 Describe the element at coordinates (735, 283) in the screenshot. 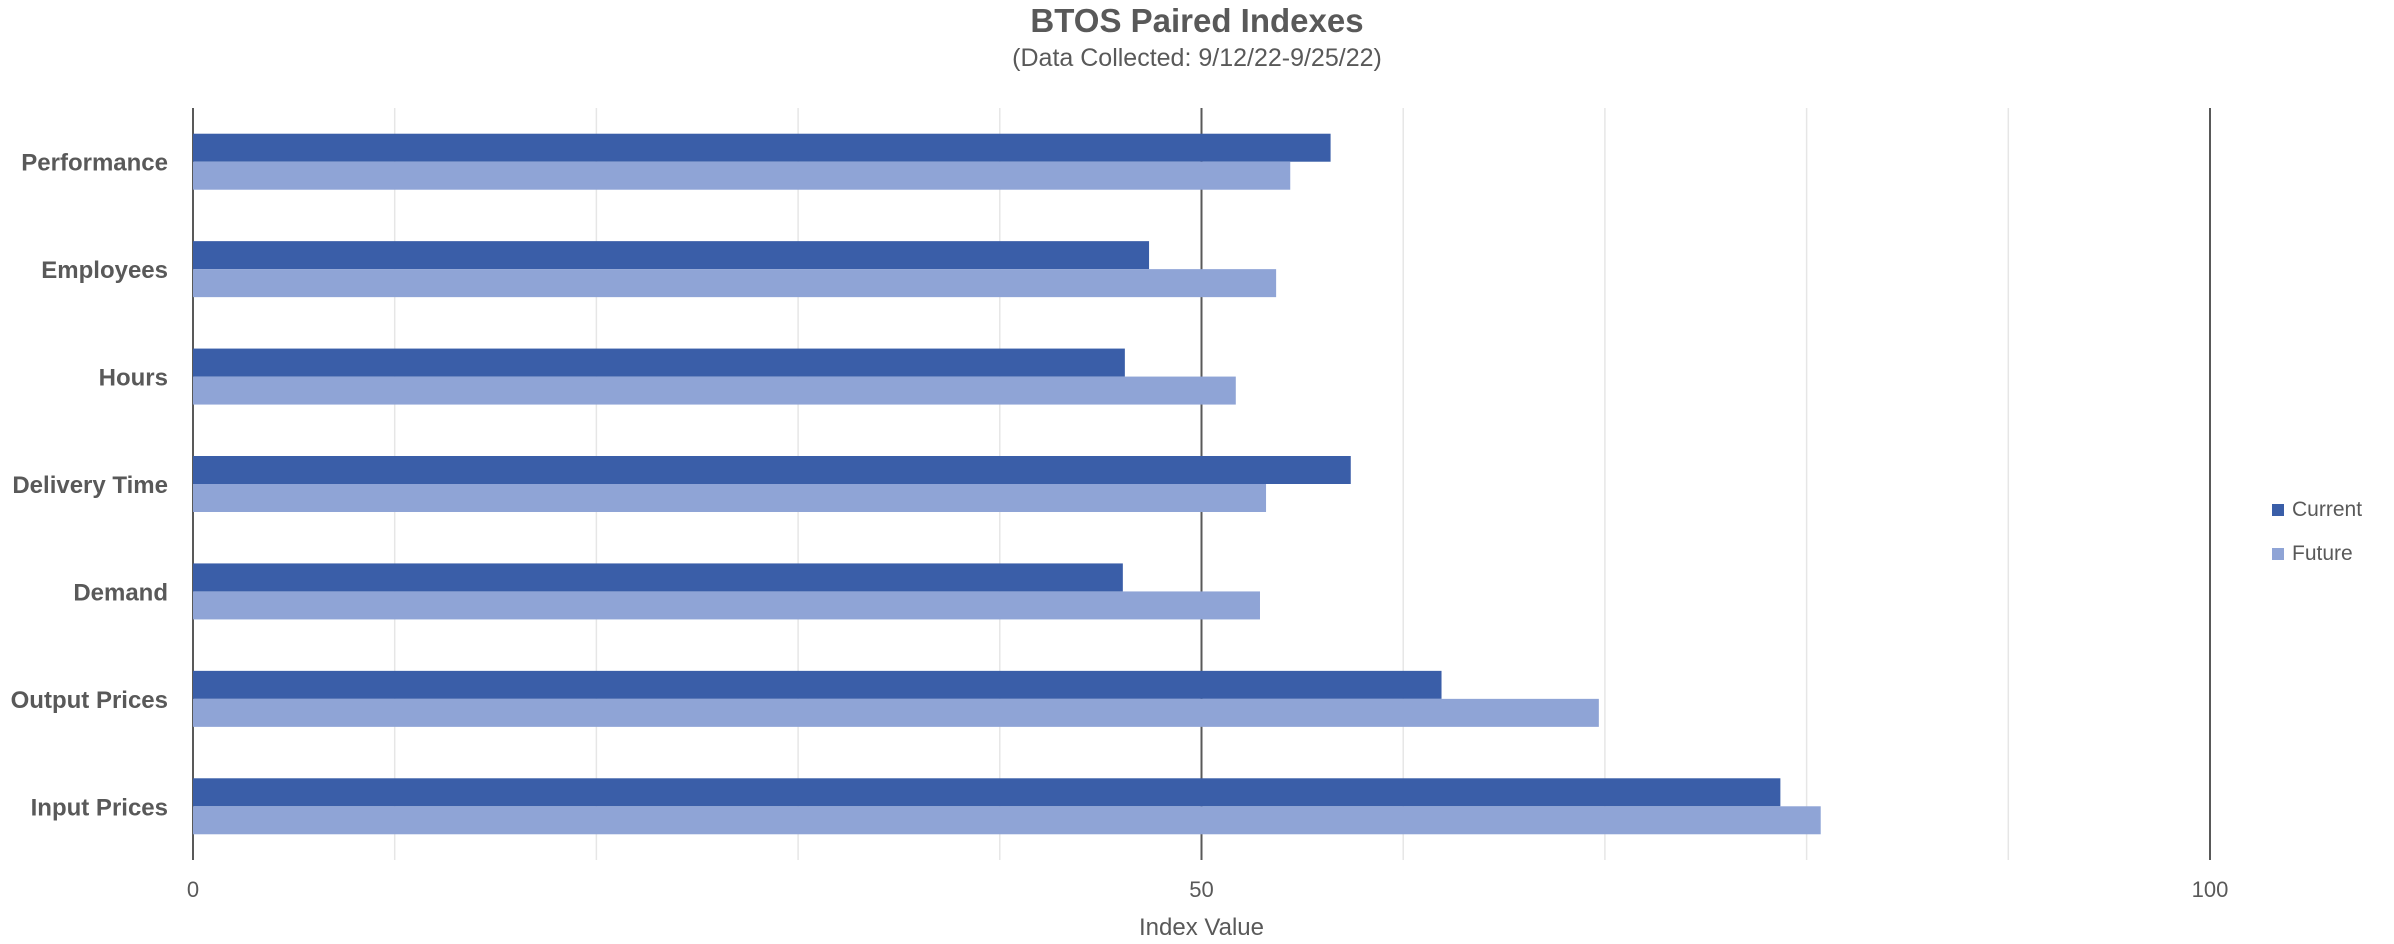

I see `bar-future-employees` at that location.